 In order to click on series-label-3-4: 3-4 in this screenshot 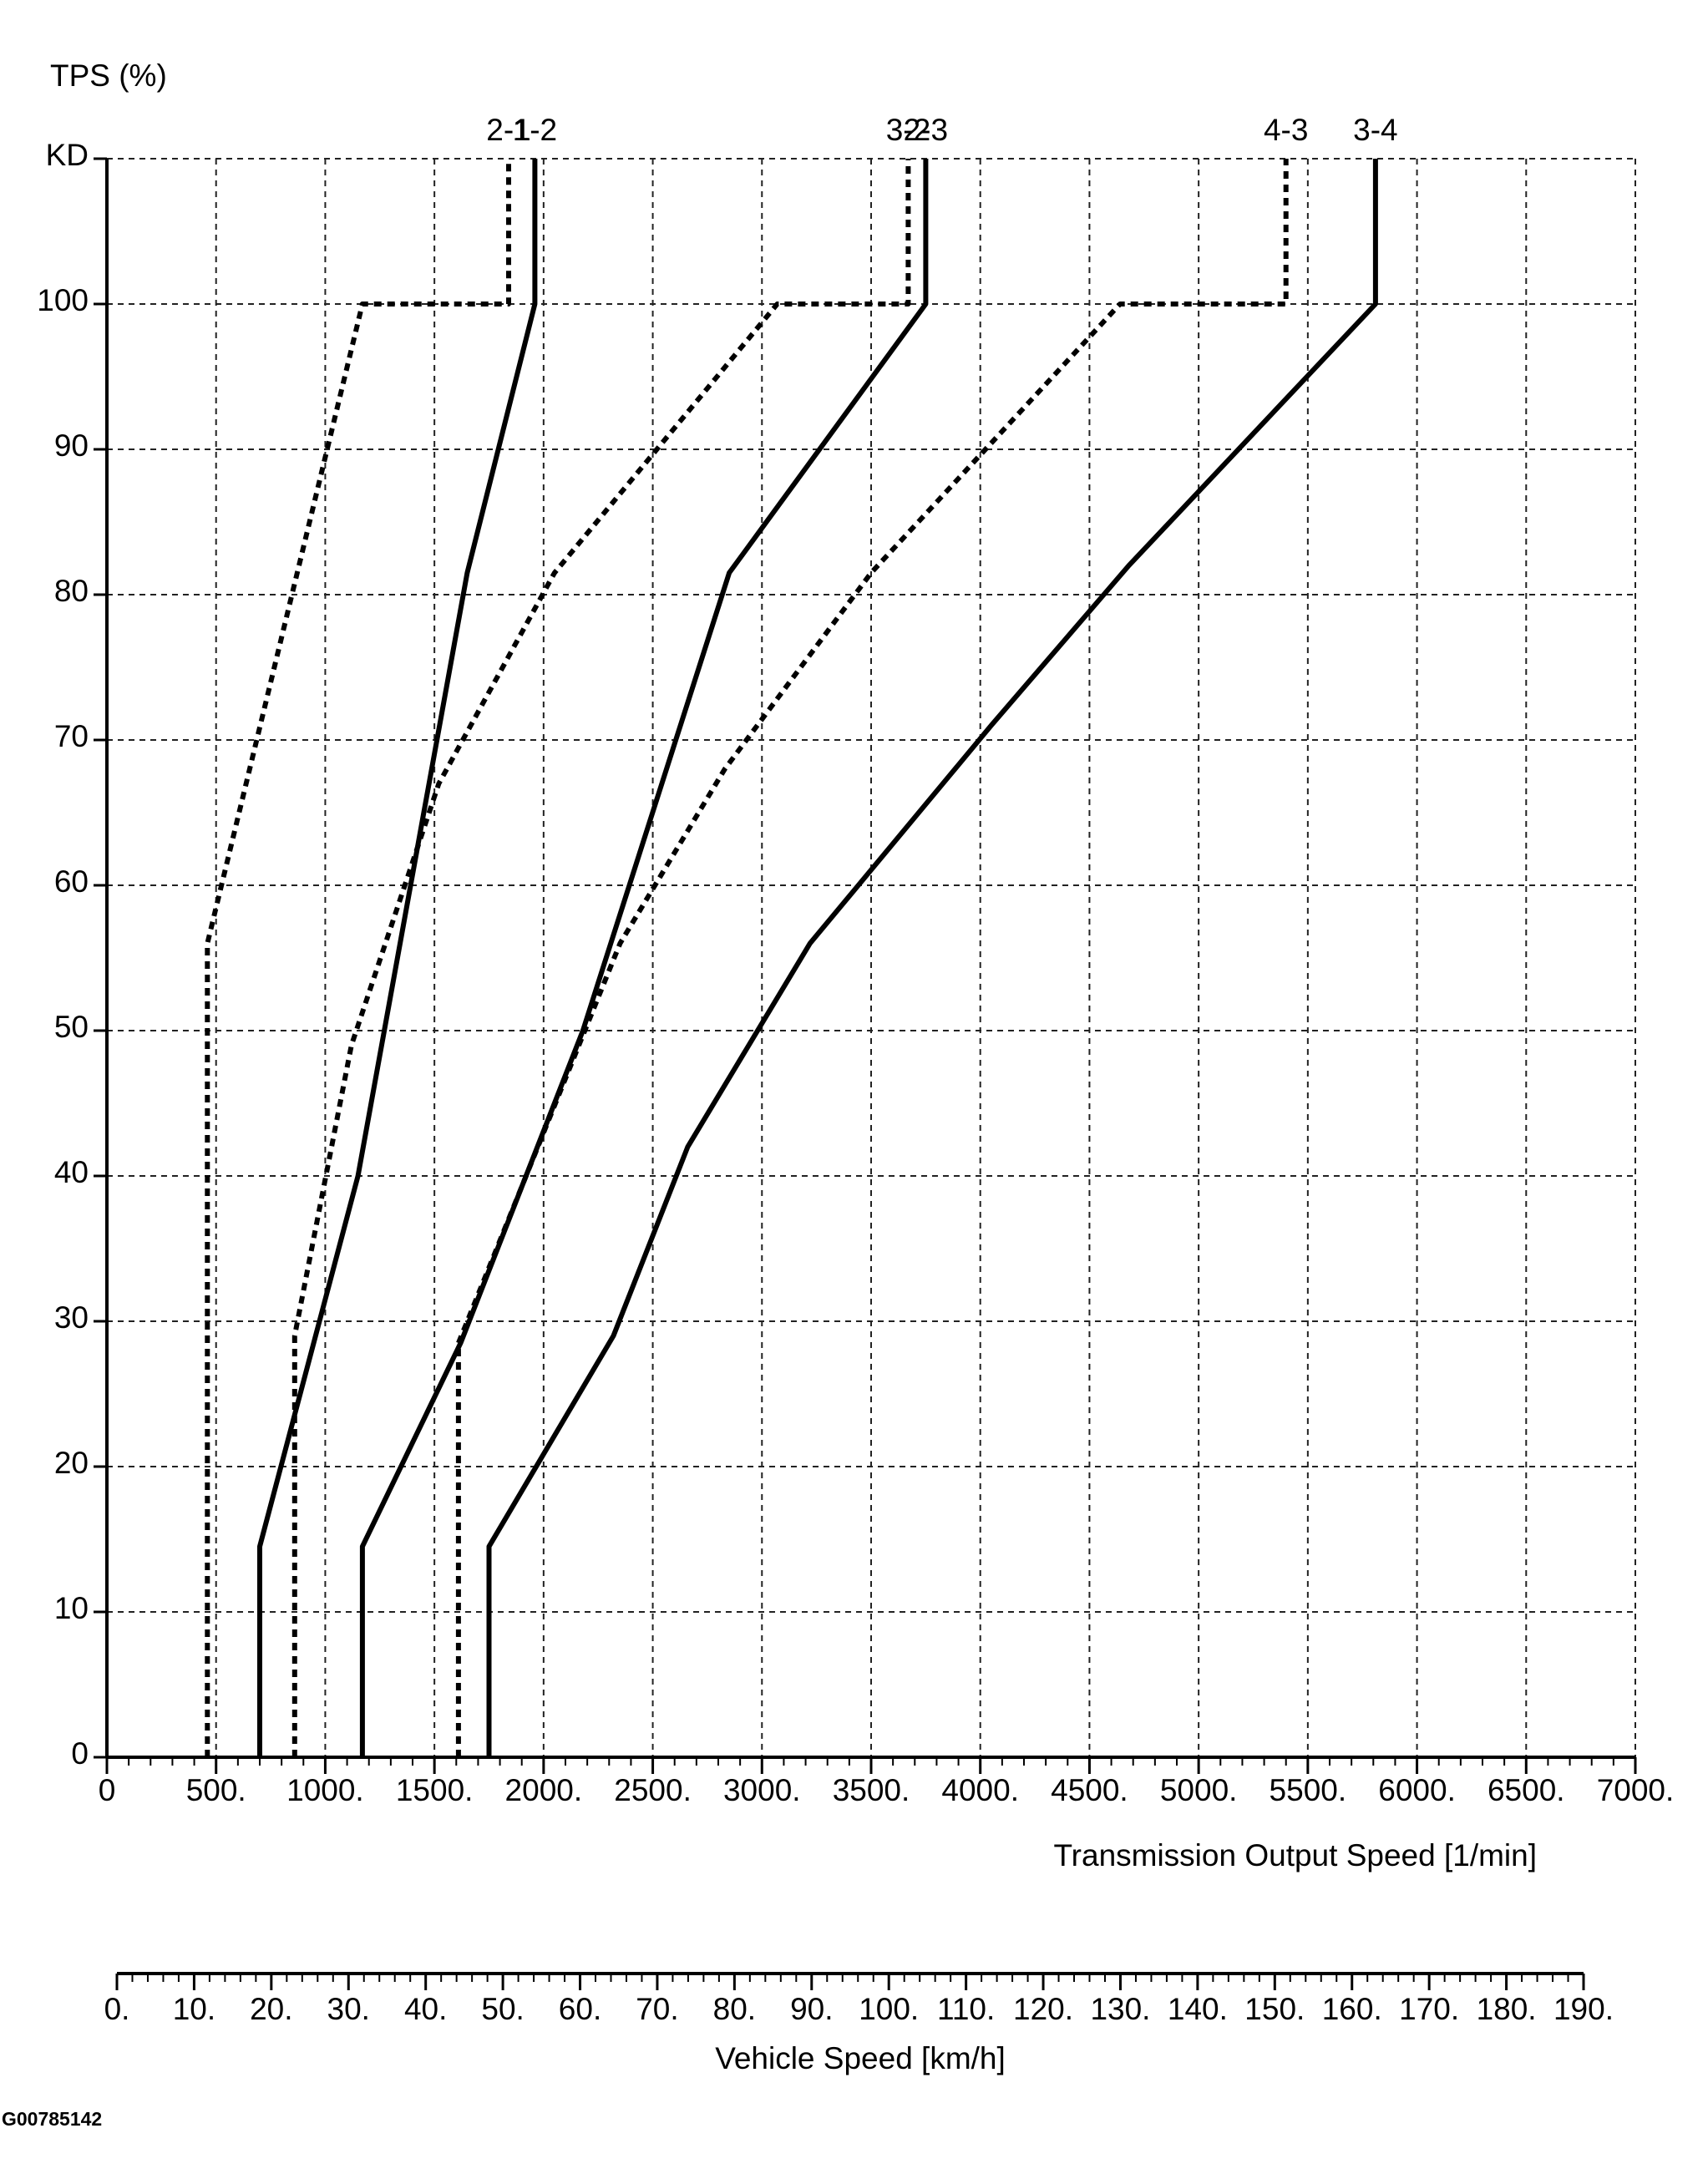, I will do `click(1375, 130)`.